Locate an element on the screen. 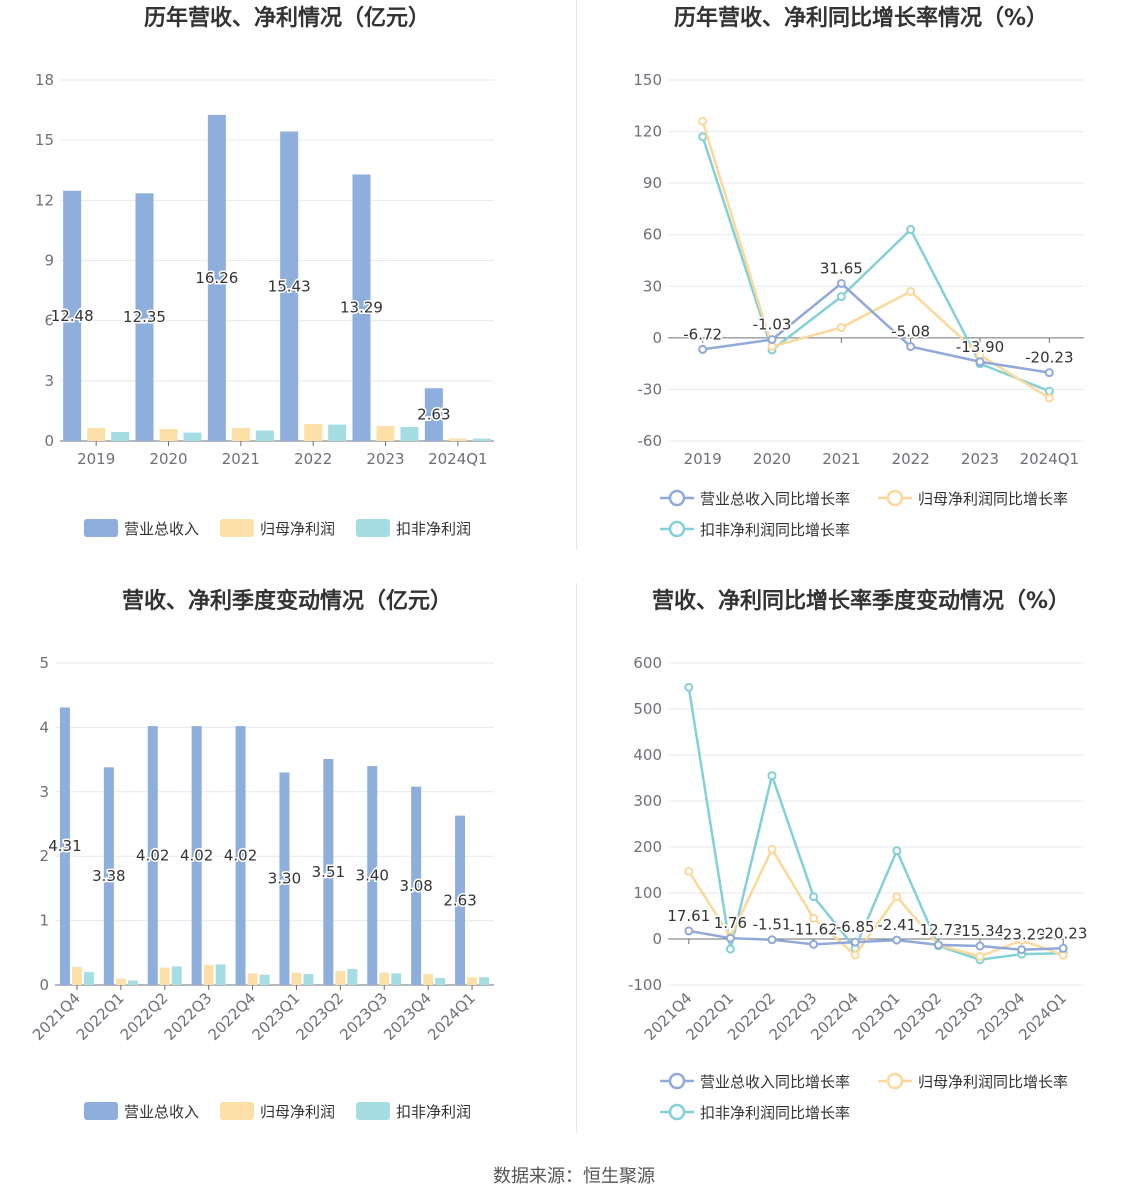  x-tick-label: 2022Q2 is located at coordinates (144, 1016).